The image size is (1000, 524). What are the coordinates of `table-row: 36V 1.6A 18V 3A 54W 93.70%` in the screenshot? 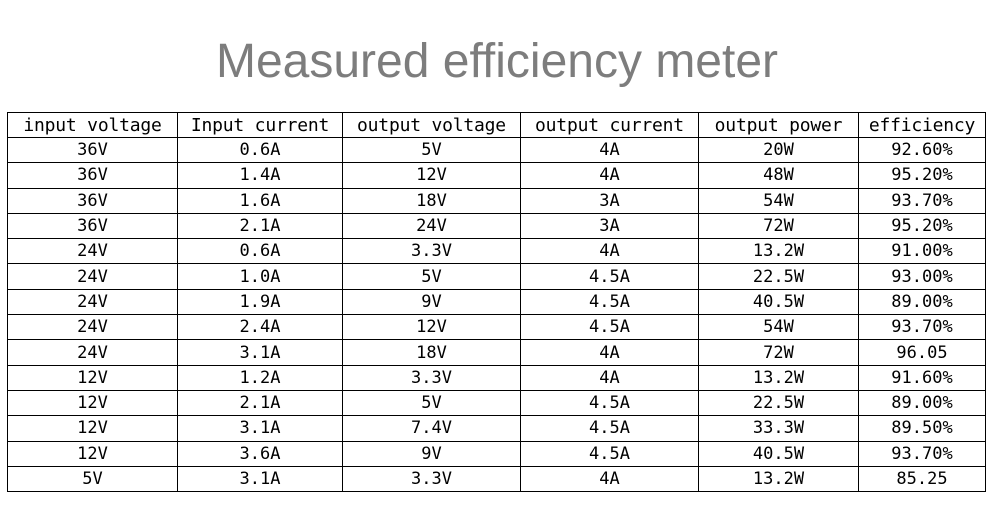 It's located at (496, 200).